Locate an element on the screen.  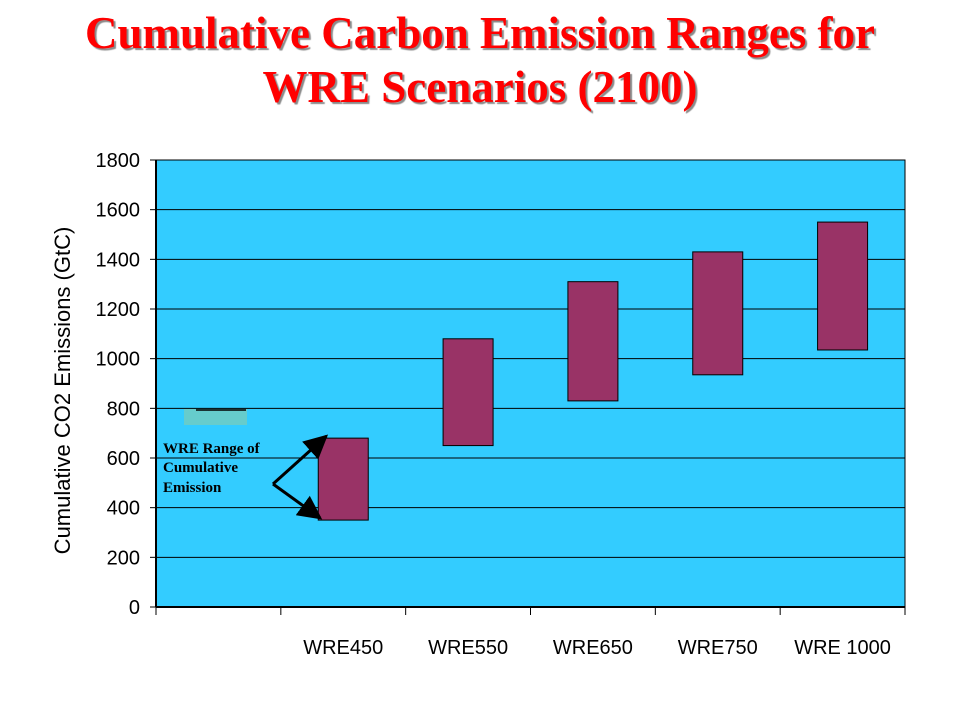
annotation-line-3: Emission is located at coordinates (192, 488).